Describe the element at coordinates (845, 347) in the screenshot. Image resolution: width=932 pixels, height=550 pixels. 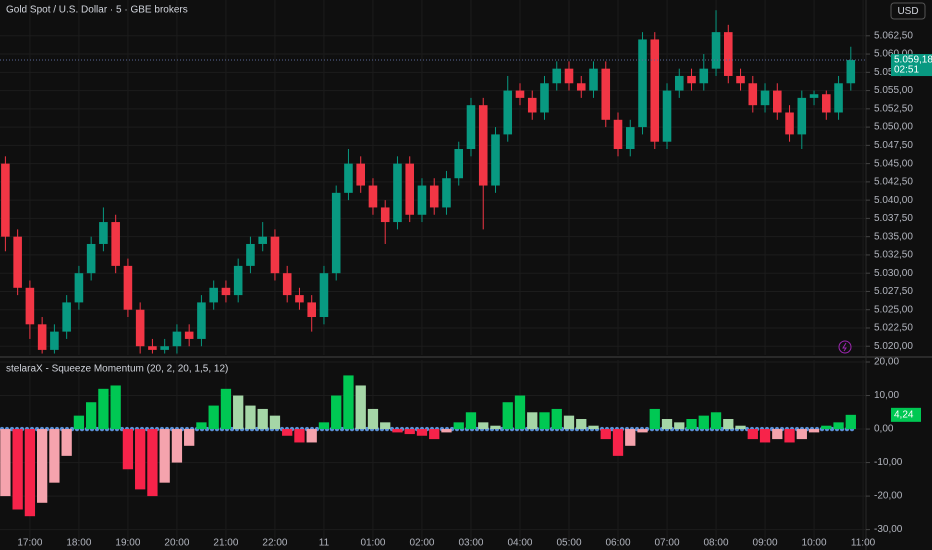
I see `alert-icon` at that location.